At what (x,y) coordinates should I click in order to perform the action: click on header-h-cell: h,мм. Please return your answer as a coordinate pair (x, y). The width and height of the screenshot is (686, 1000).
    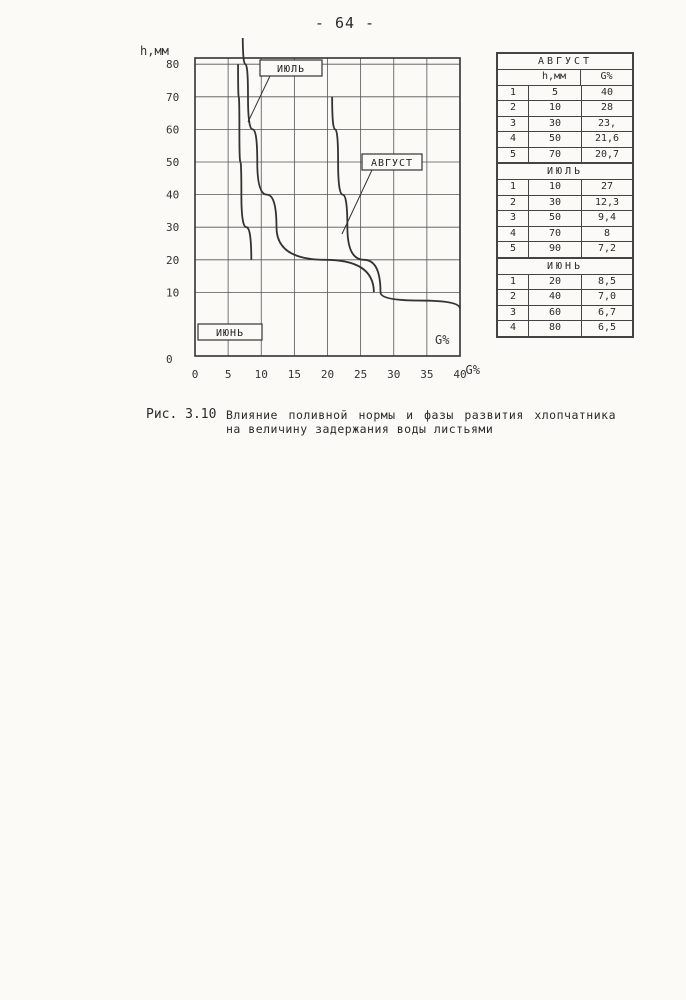
    Looking at the image, I should click on (554, 77).